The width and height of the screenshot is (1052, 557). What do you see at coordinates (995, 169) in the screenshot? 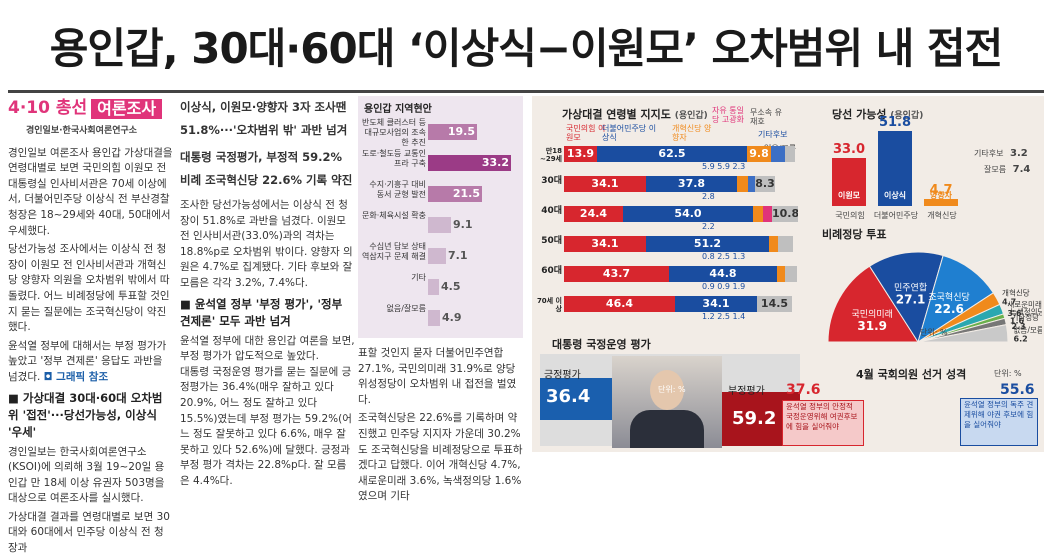
I see `win-unk-label: 잘모름` at bounding box center [995, 169].